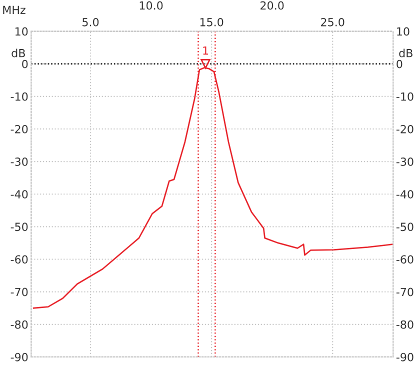 Image resolution: width=416 pixels, height=368 pixels. What do you see at coordinates (14, 10) in the screenshot?
I see `x-axis-title: MHz` at bounding box center [14, 10].